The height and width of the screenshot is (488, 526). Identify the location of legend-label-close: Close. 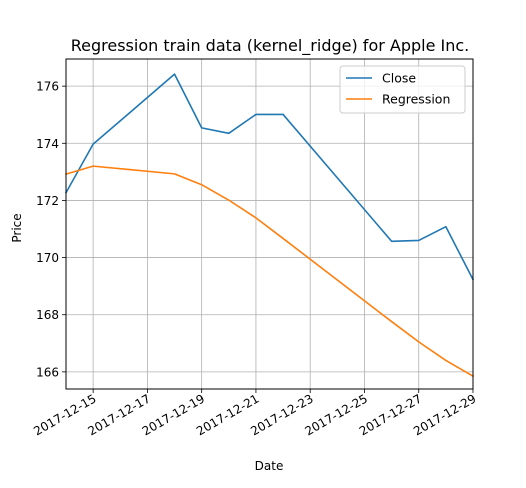
(399, 78).